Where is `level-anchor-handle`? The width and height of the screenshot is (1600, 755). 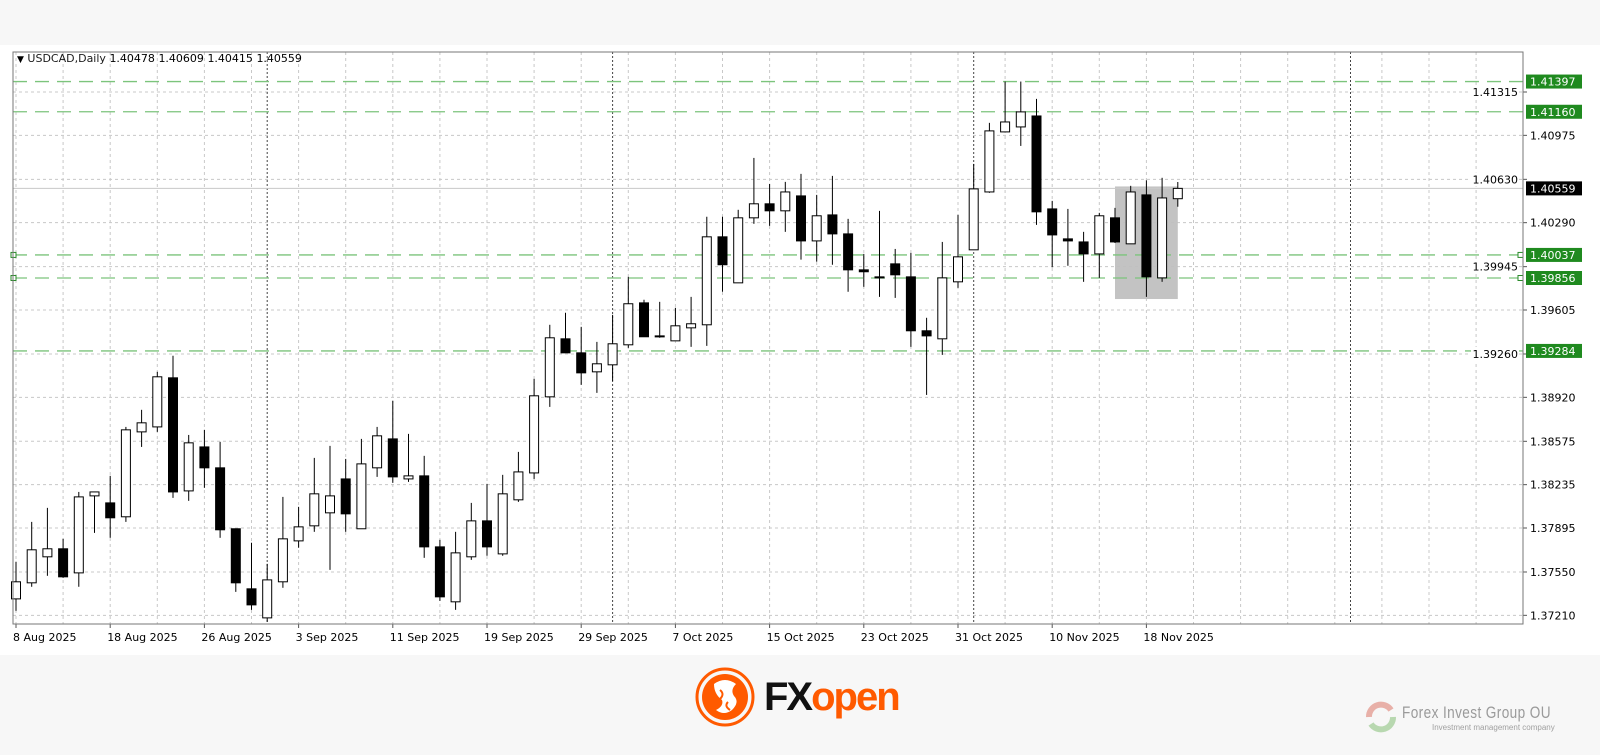
level-anchor-handle is located at coordinates (1520, 278).